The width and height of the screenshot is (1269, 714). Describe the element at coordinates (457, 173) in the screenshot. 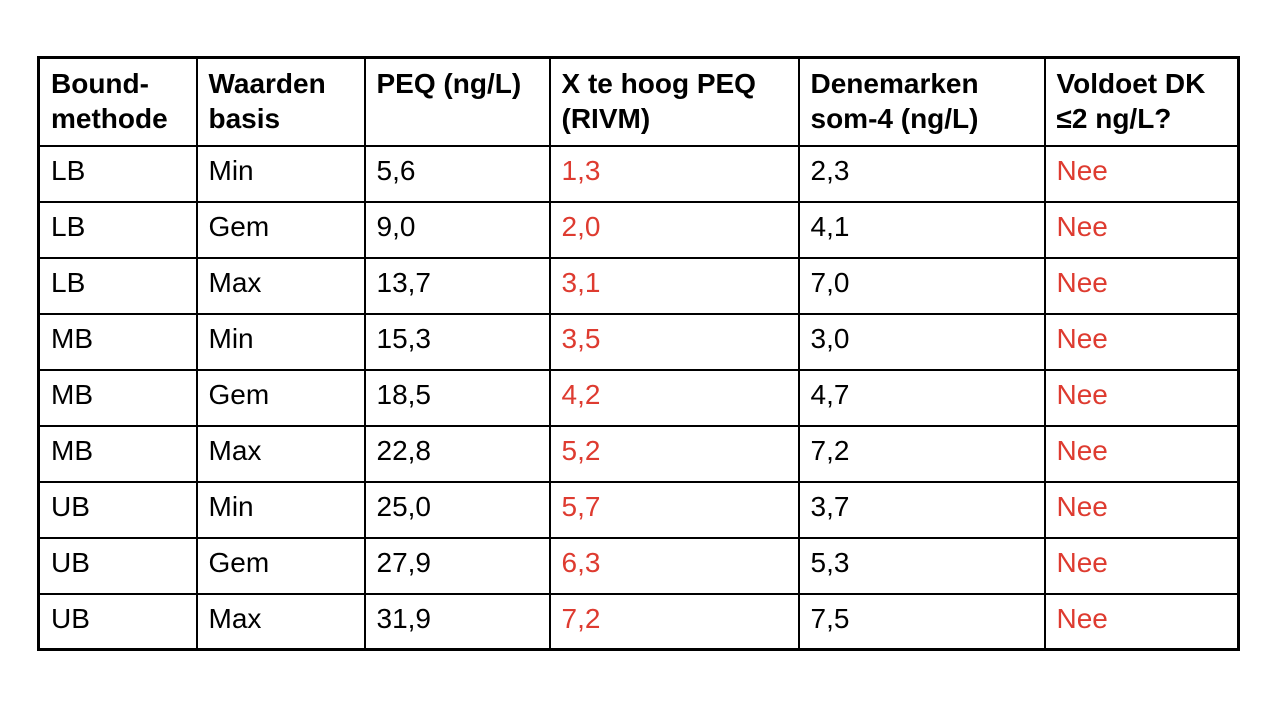

I see `cell-peq: 5,6` at that location.